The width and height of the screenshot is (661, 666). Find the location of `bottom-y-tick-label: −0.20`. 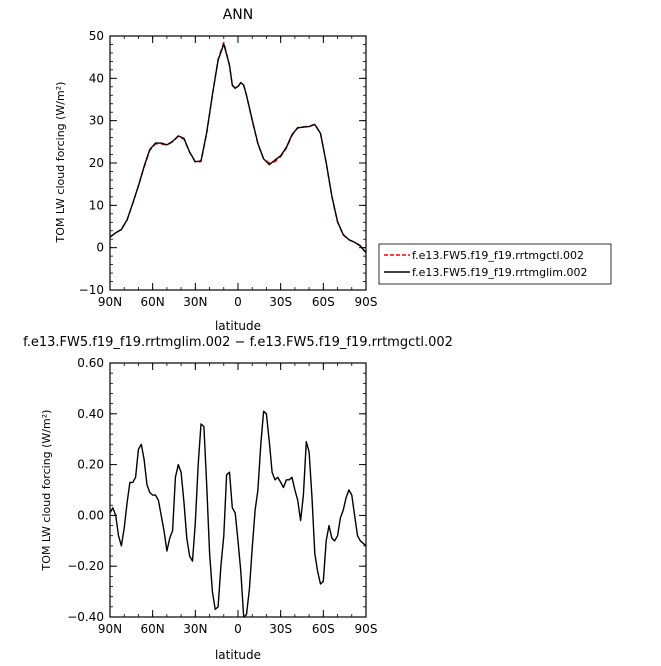

bottom-y-tick-label: −0.20 is located at coordinates (85, 566).